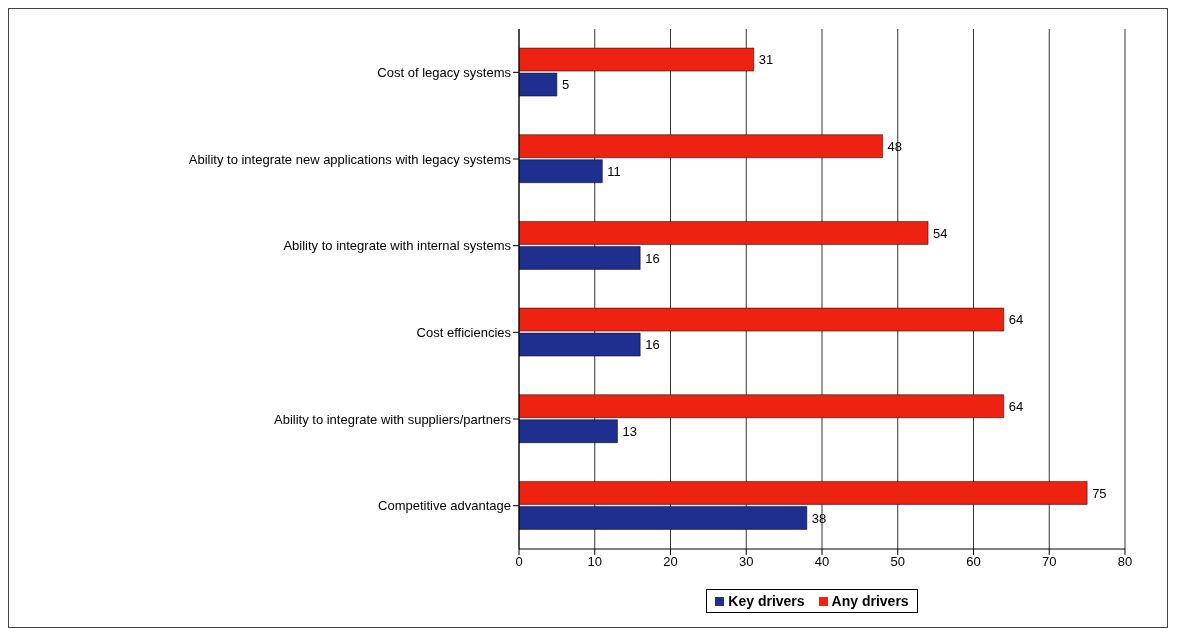 Image resolution: width=1180 pixels, height=640 pixels. Describe the element at coordinates (819, 518) in the screenshot. I see `data-label: 38` at that location.